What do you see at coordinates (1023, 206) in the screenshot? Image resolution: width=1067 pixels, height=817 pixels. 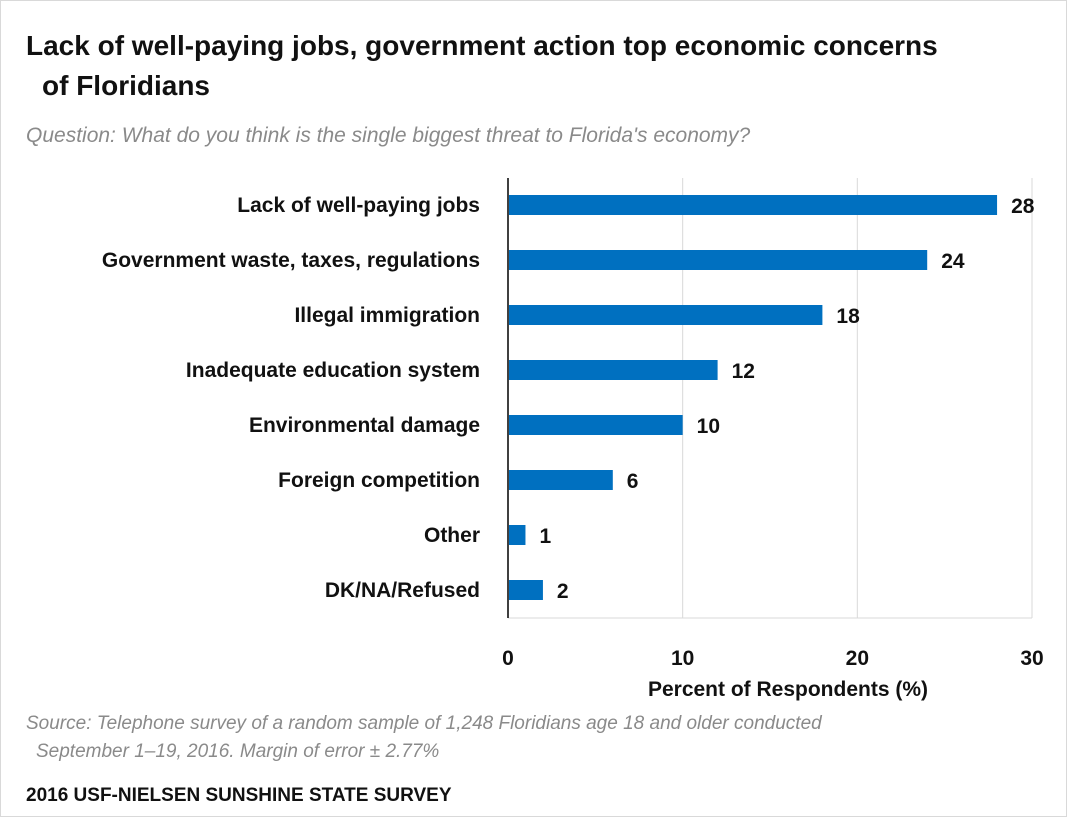 I see `data-label: 28` at bounding box center [1023, 206].